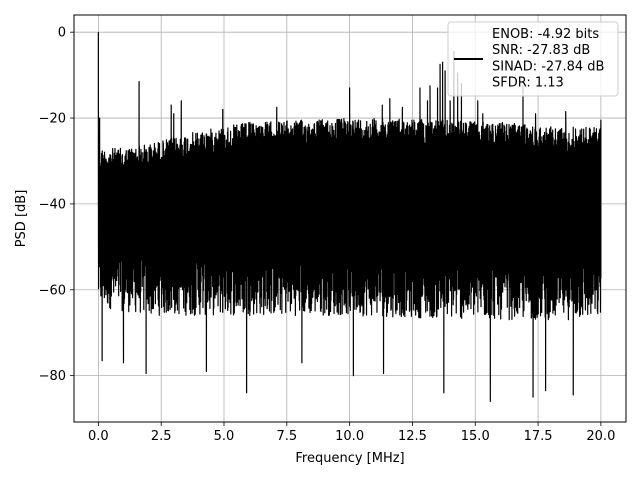 The image size is (640, 480). What do you see at coordinates (62, 33) in the screenshot?
I see `y-tick-label: 0` at bounding box center [62, 33].